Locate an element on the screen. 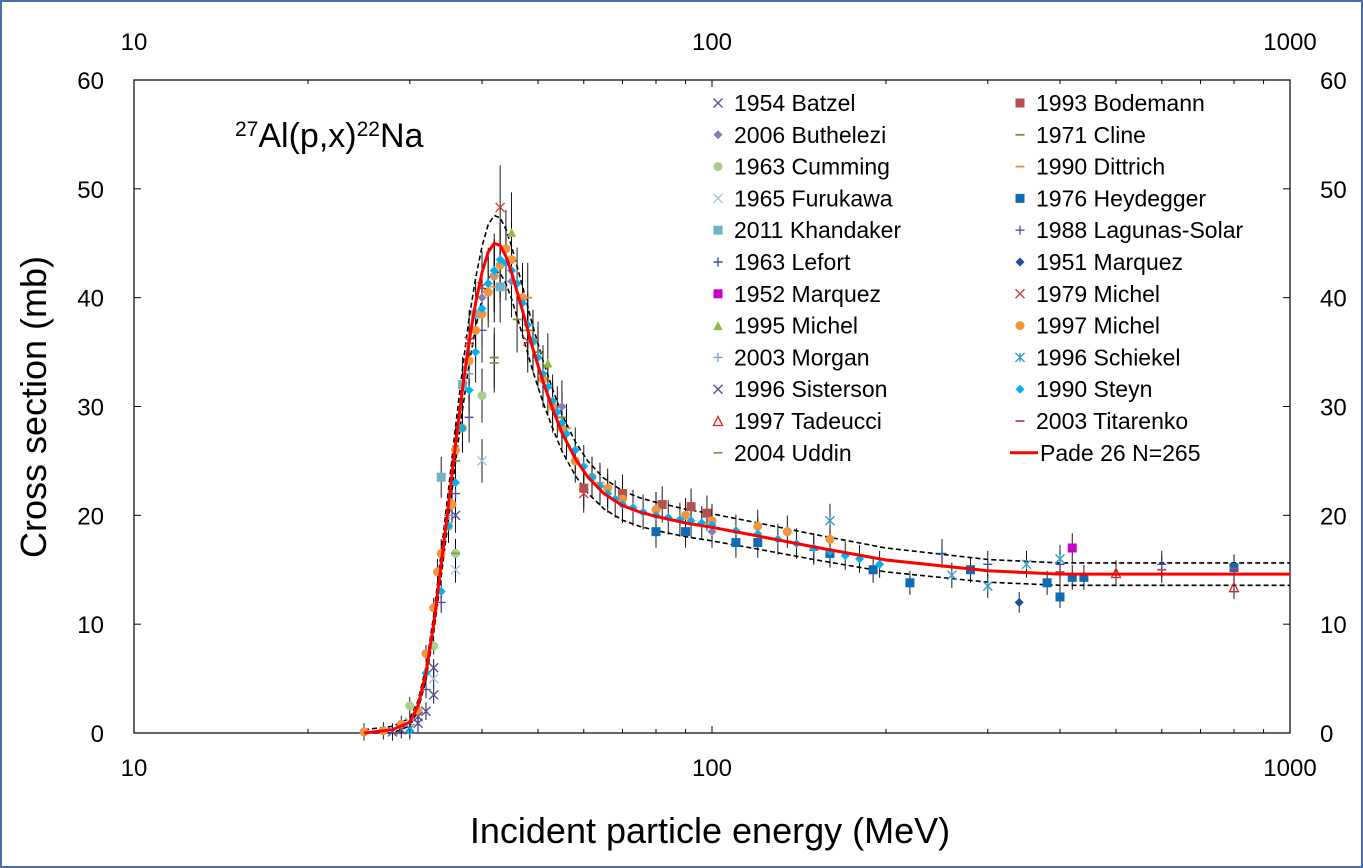 This screenshot has width=1363, height=868. legend-label: 1963 Lefort is located at coordinates (792, 262).